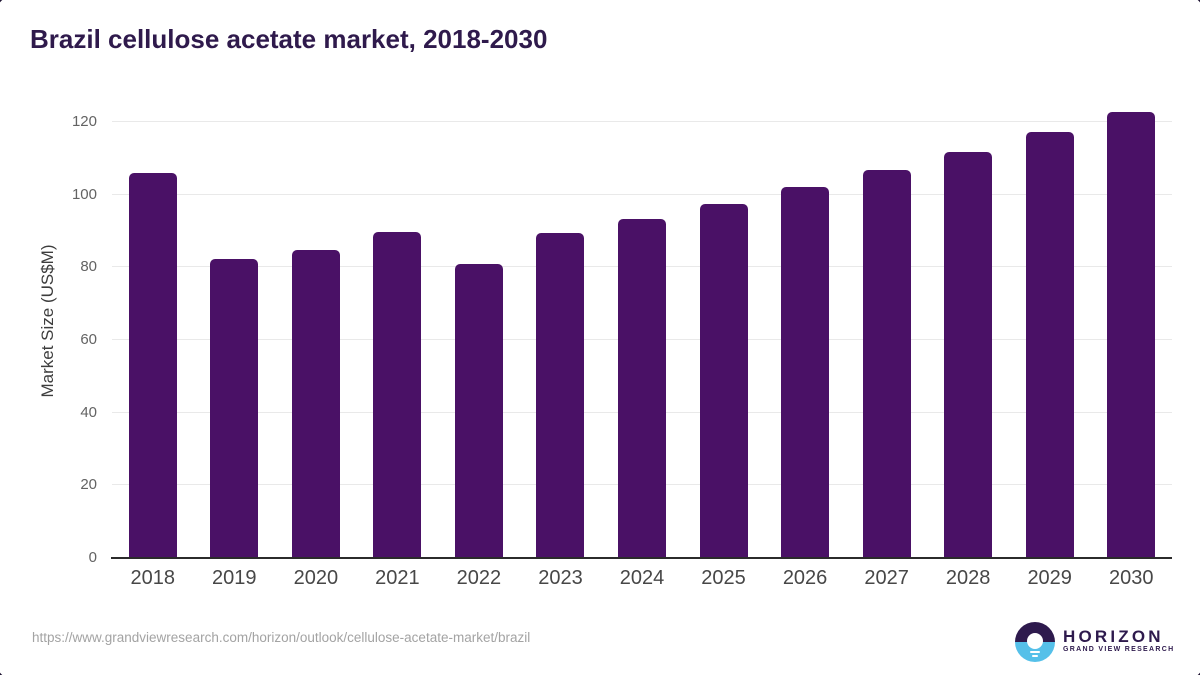  Describe the element at coordinates (560, 578) in the screenshot. I see `x-tick-label-2023: 2023` at that location.